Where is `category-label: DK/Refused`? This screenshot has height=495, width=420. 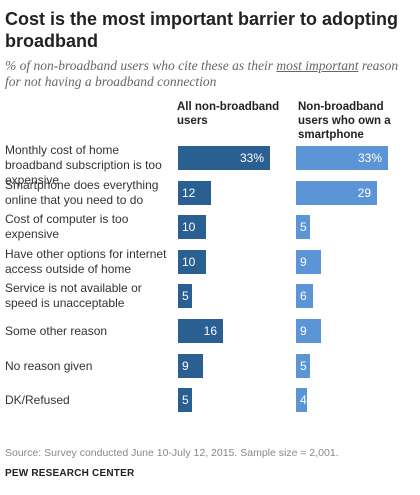 category-label: DK/Refused is located at coordinates (37, 399).